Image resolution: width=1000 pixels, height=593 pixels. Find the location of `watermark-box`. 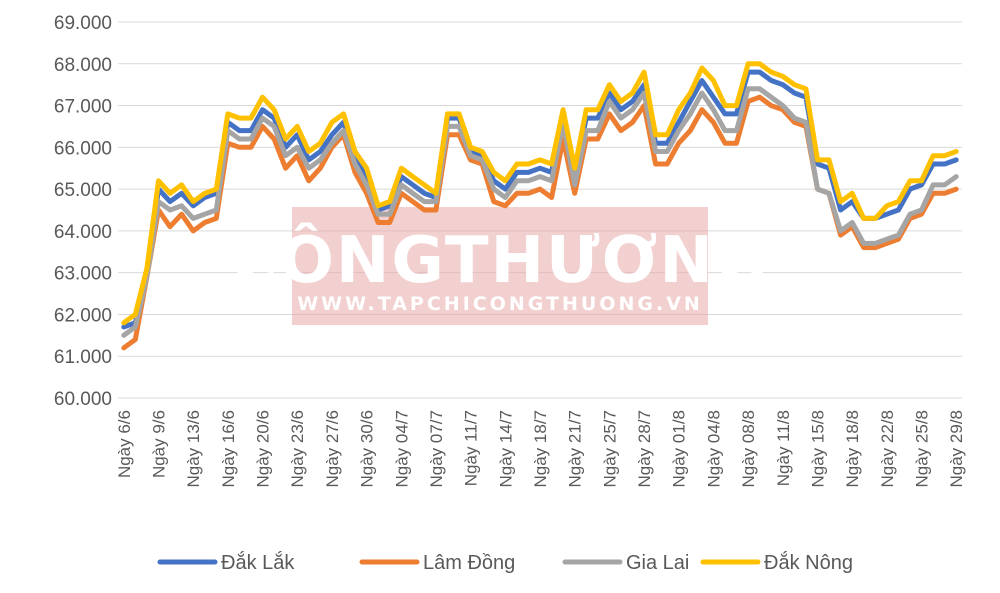

watermark-box is located at coordinates (500, 266).